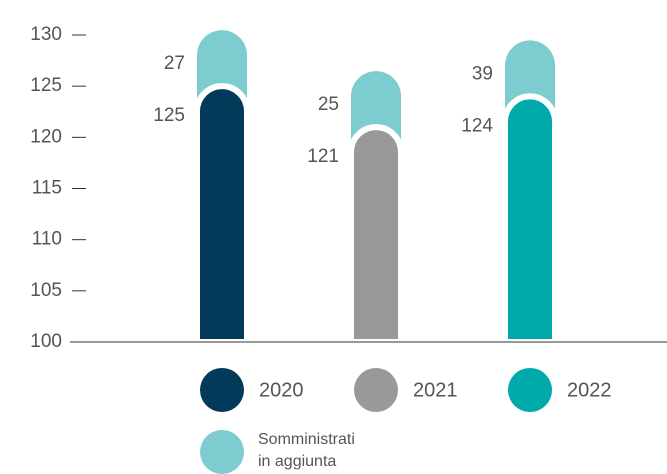 This screenshot has width=667, height=474. I want to click on y-tick-label: 125, so click(46, 85).